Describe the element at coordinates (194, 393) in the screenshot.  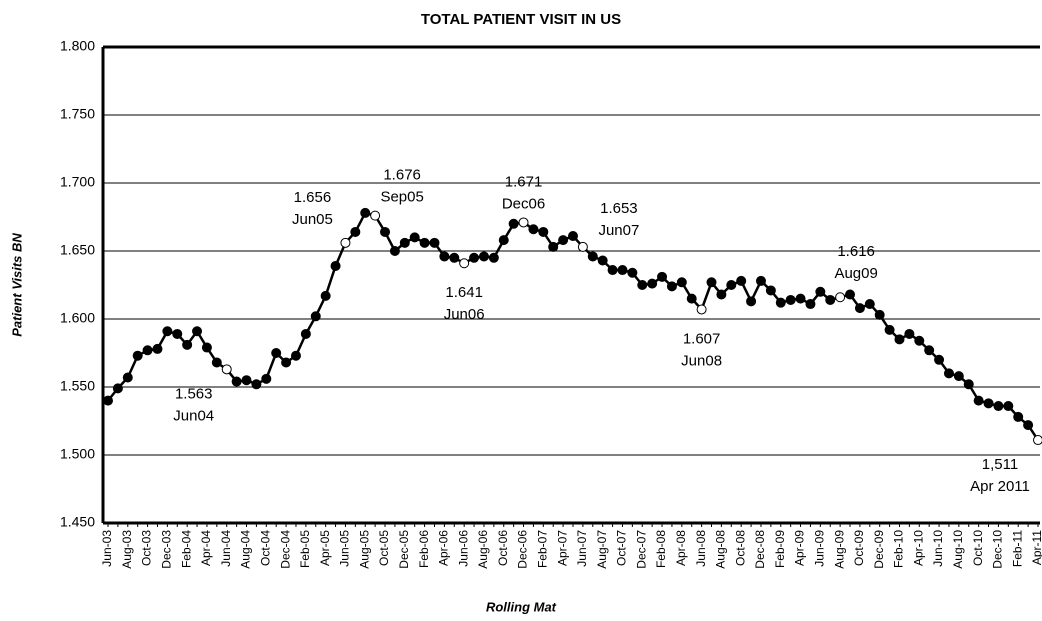
I see `annotation-value: 1.563` at that location.